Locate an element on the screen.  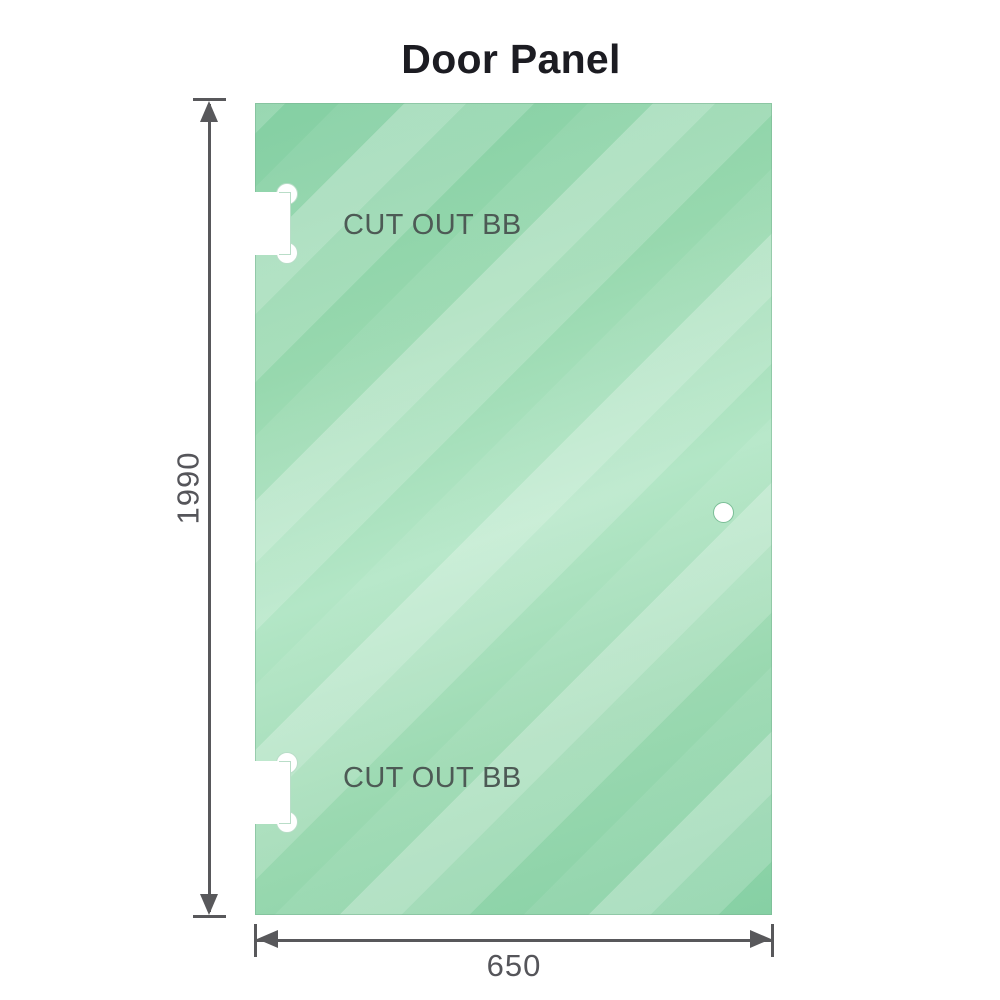
arrow-left-icon is located at coordinates (267, 939).